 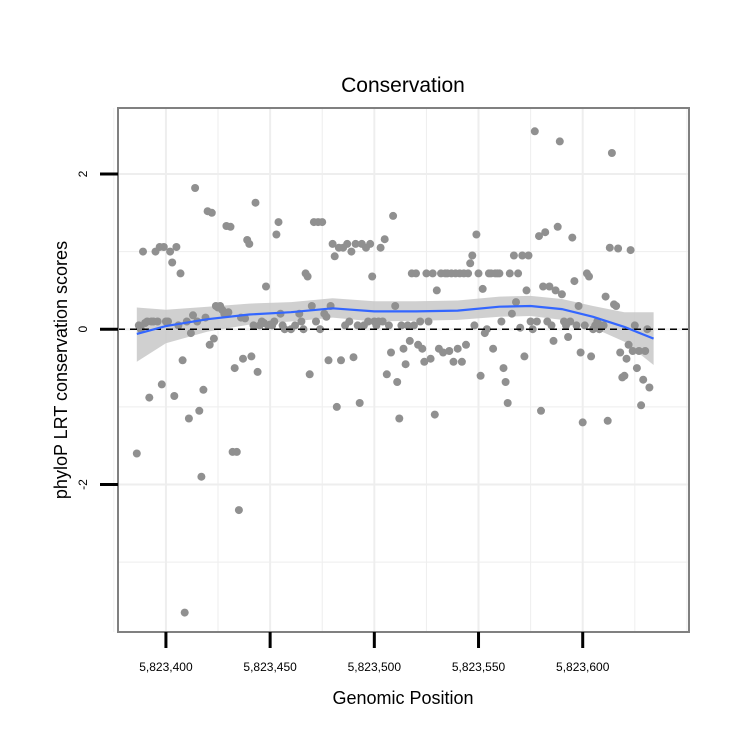 I want to click on x-tick-label: 5,823,450, so click(x=270, y=667).